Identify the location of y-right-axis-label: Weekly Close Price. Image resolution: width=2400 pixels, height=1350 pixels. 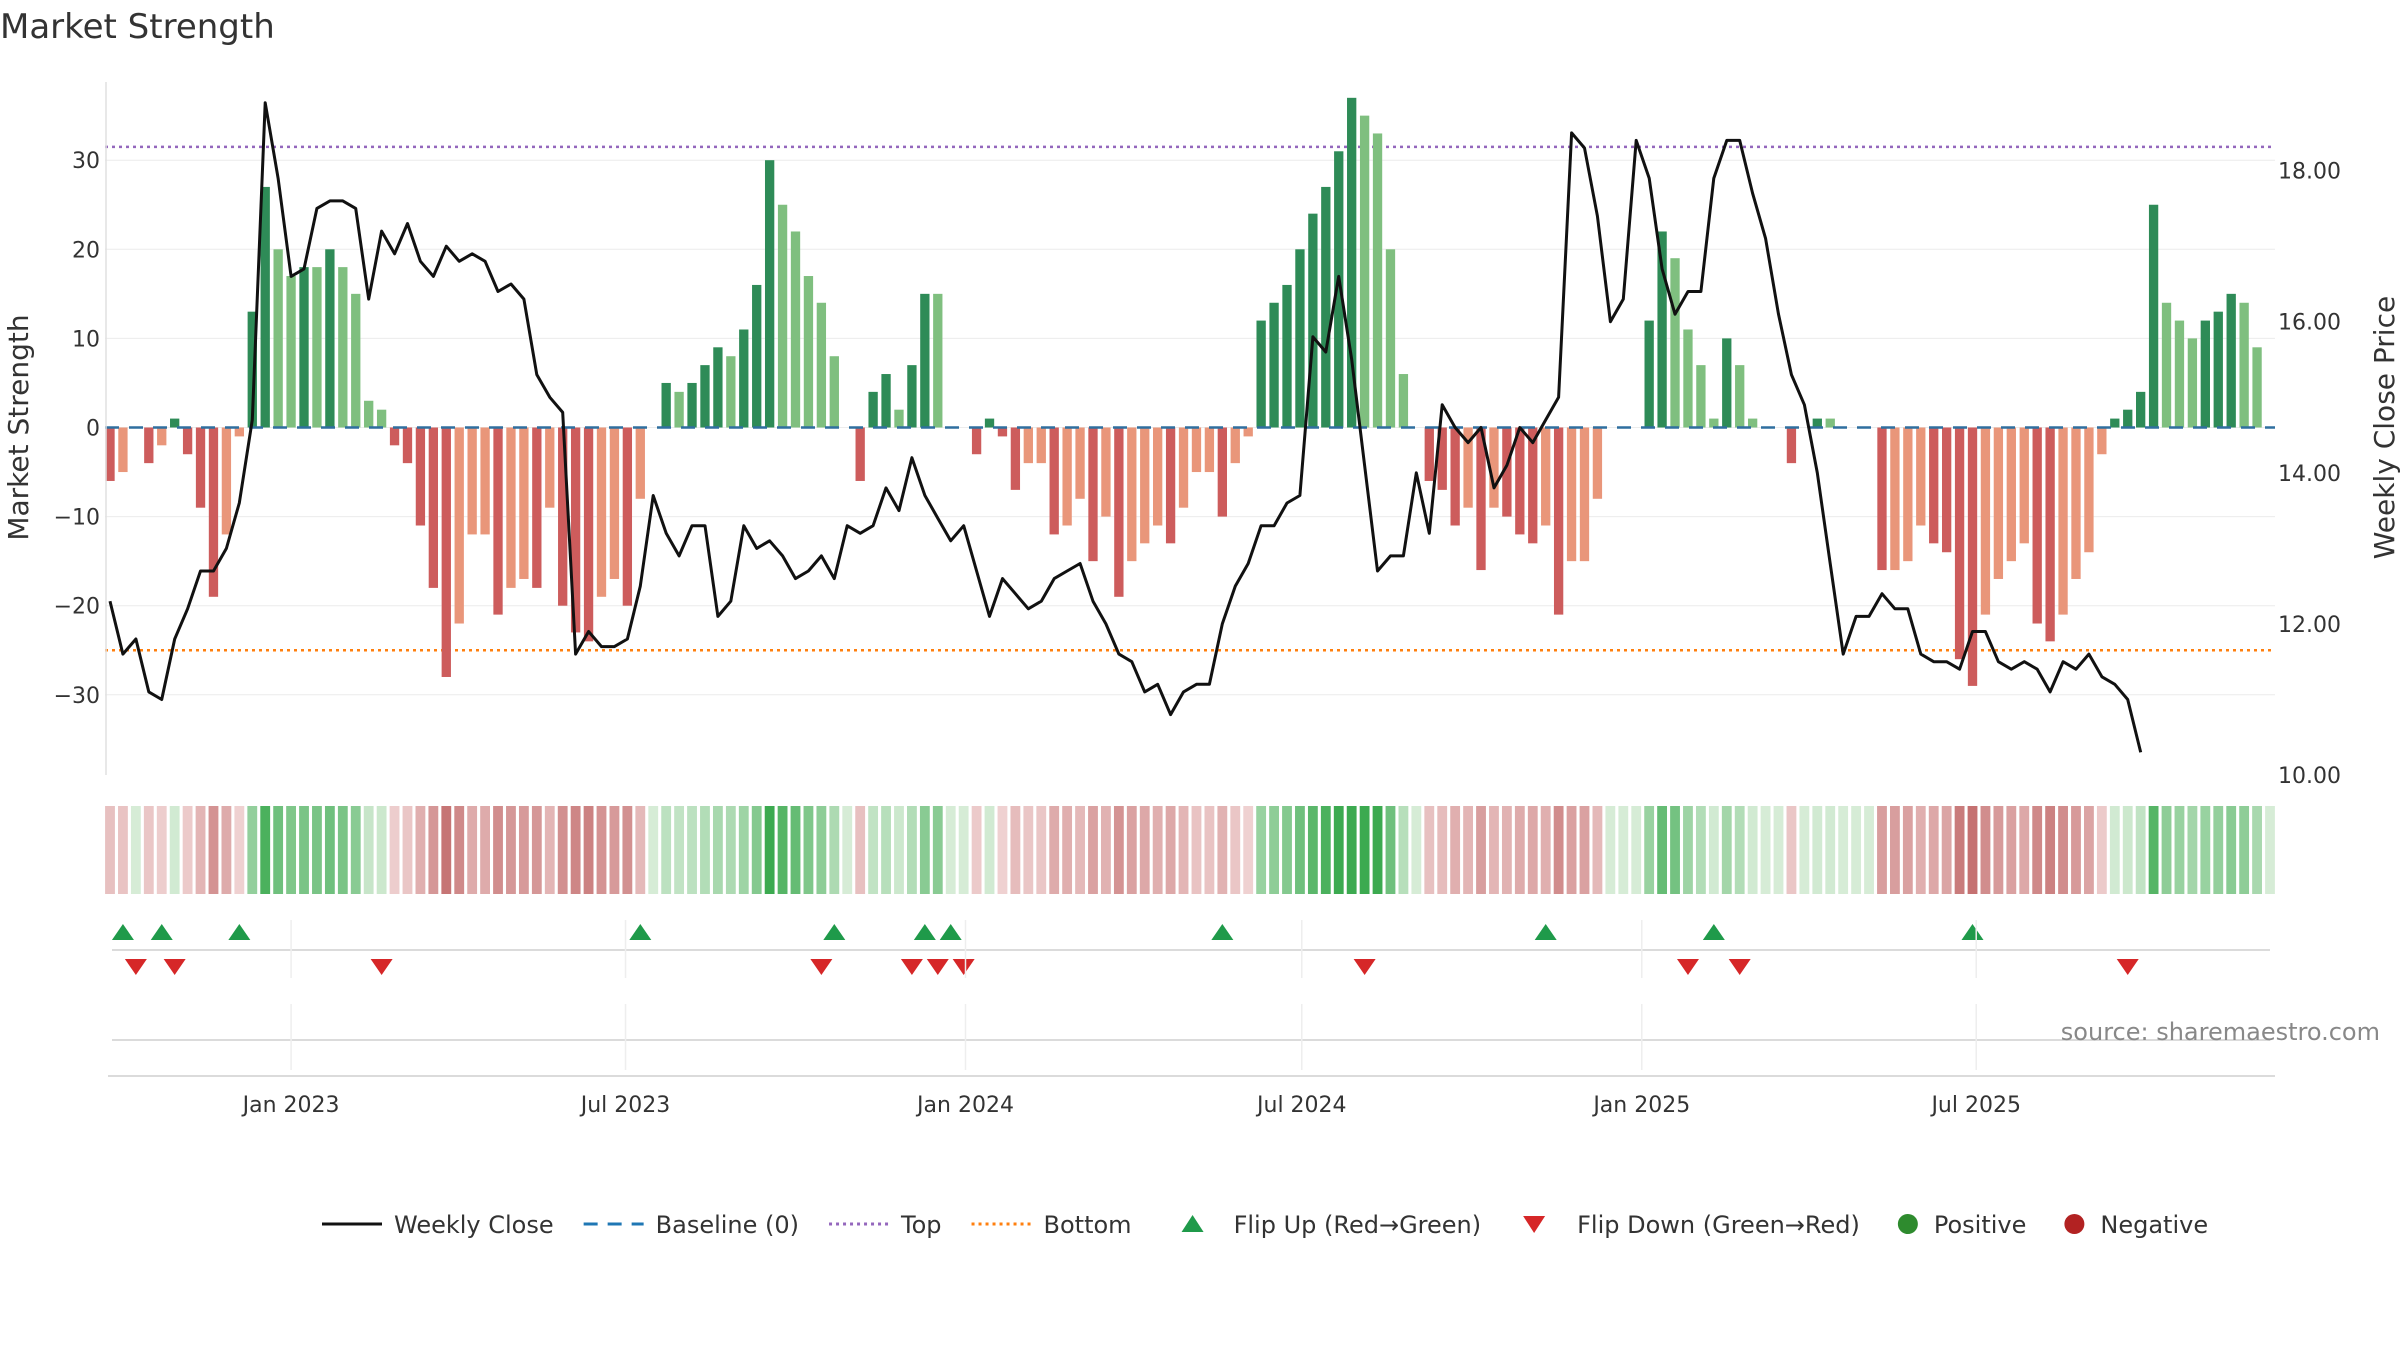
(2384, 427).